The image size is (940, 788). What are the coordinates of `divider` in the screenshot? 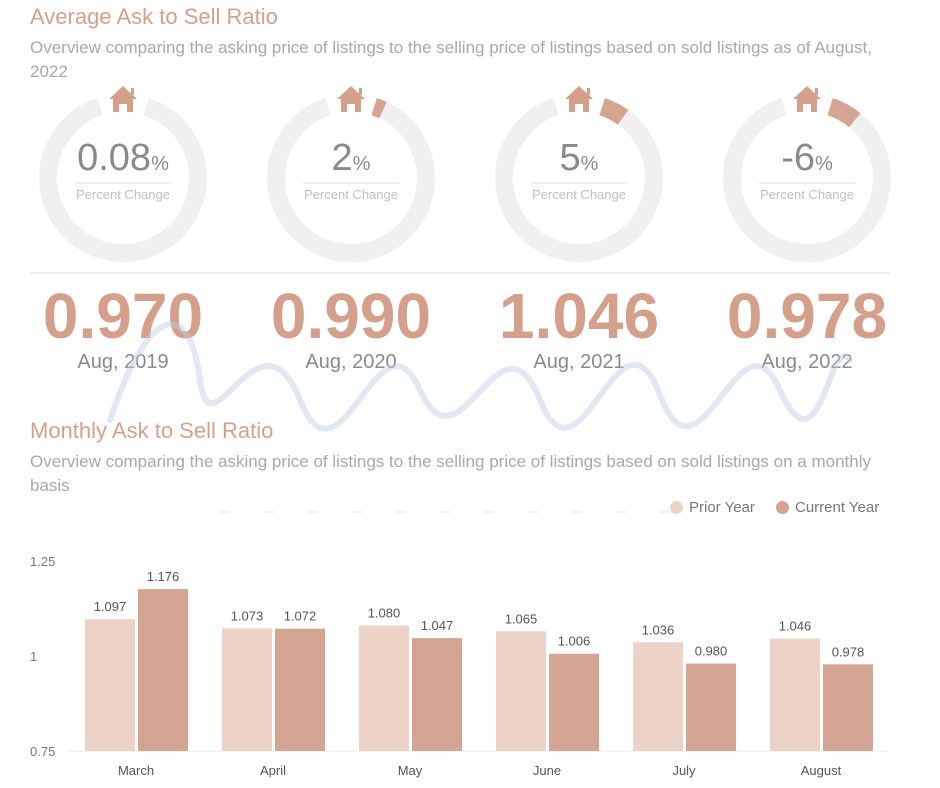 It's located at (460, 273).